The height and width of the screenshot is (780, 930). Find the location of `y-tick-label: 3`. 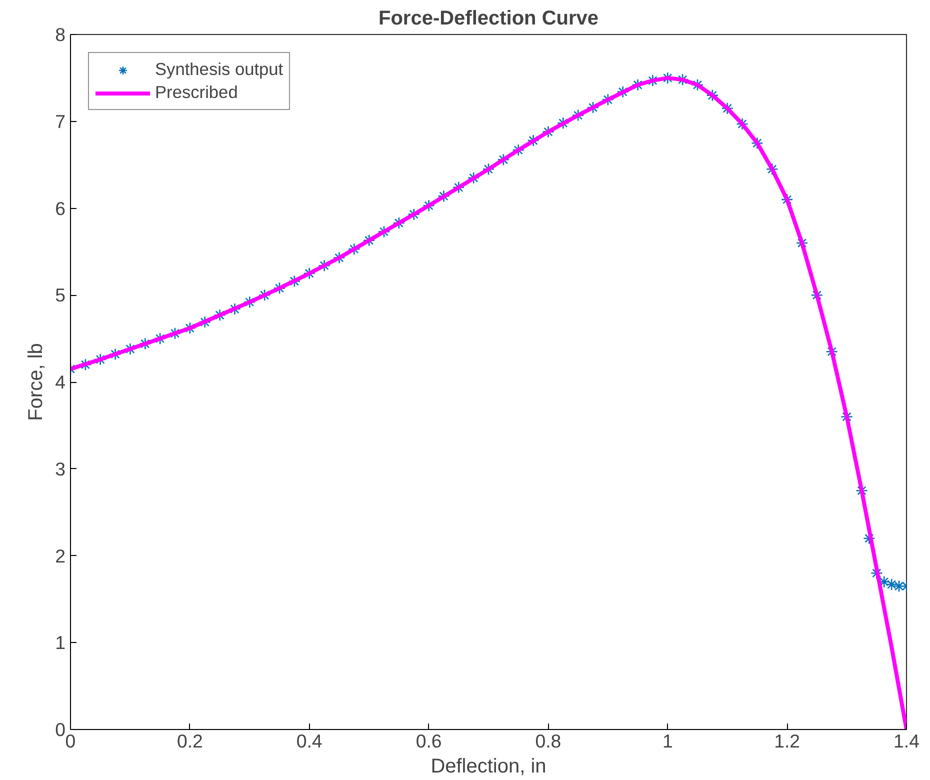

y-tick-label: 3 is located at coordinates (60, 469).